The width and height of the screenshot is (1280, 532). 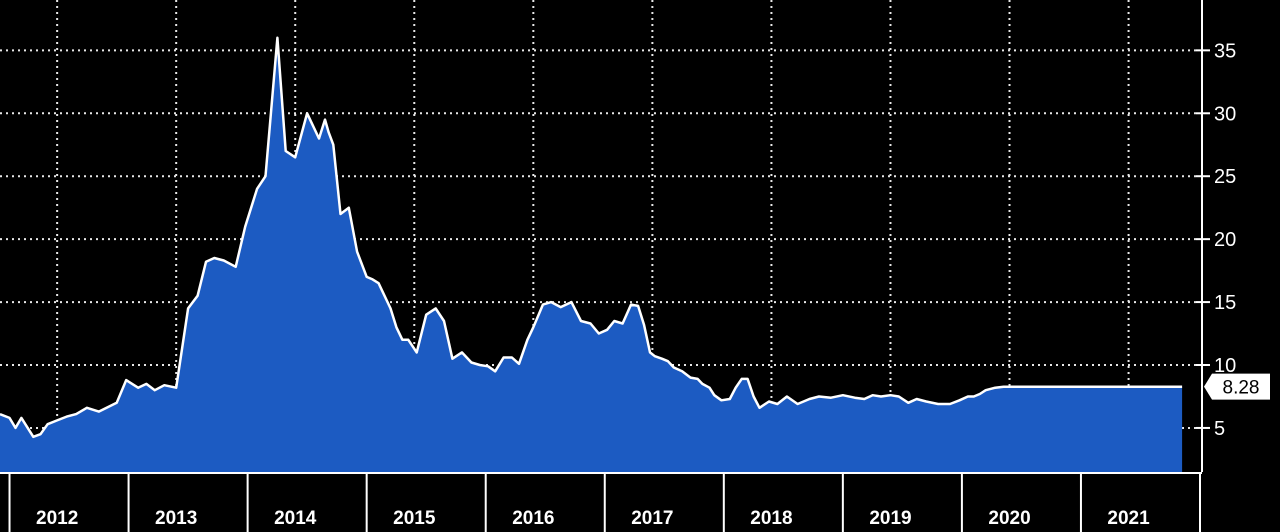 I want to click on x-tick-label: 2014, so click(x=295, y=518).